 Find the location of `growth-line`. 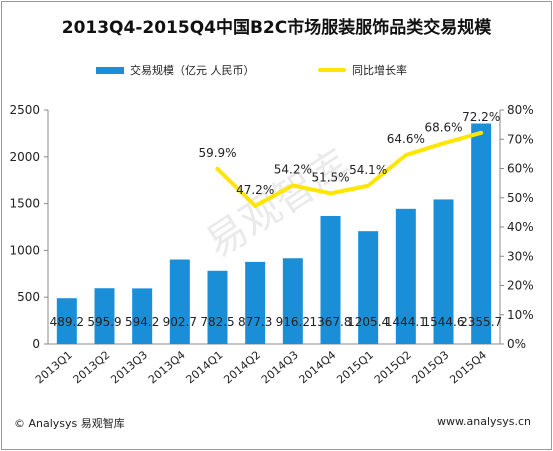

growth-line is located at coordinates (349, 169).